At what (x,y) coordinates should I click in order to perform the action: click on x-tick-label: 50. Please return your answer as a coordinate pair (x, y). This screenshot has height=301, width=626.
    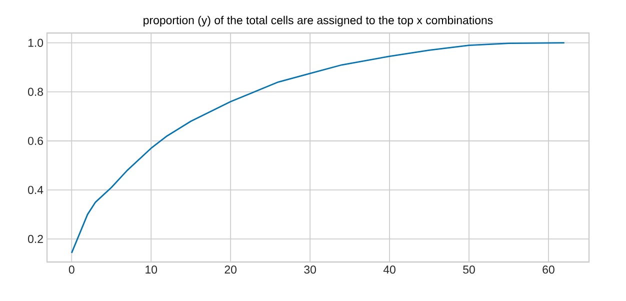
    Looking at the image, I should click on (469, 270).